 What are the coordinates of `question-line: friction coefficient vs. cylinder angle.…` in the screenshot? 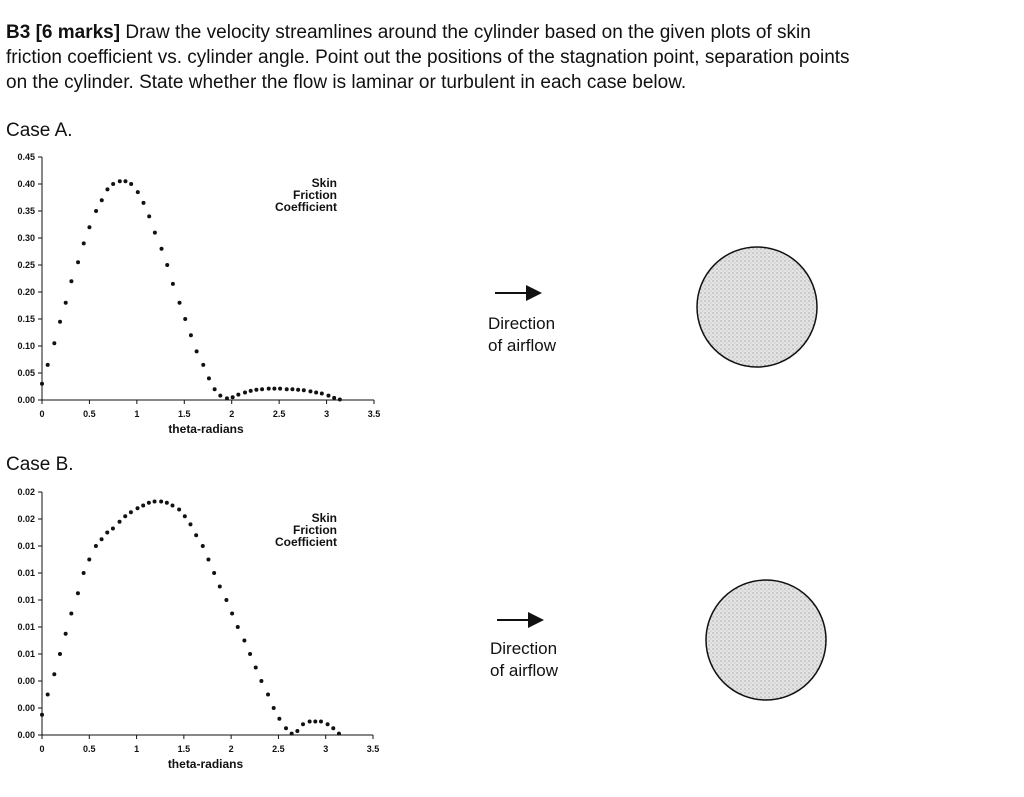 It's located at (428, 57).